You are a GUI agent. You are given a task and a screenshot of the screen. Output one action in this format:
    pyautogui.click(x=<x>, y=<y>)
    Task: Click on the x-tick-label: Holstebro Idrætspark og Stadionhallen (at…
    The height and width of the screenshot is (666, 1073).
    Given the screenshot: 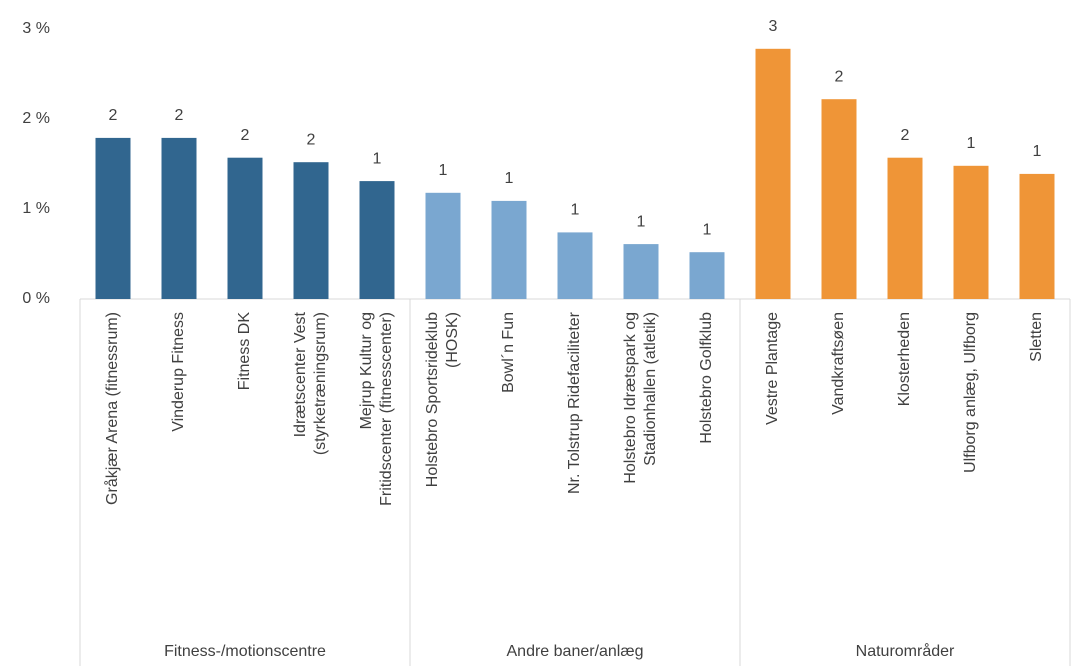 What is the action you would take?
    pyautogui.click(x=640, y=398)
    